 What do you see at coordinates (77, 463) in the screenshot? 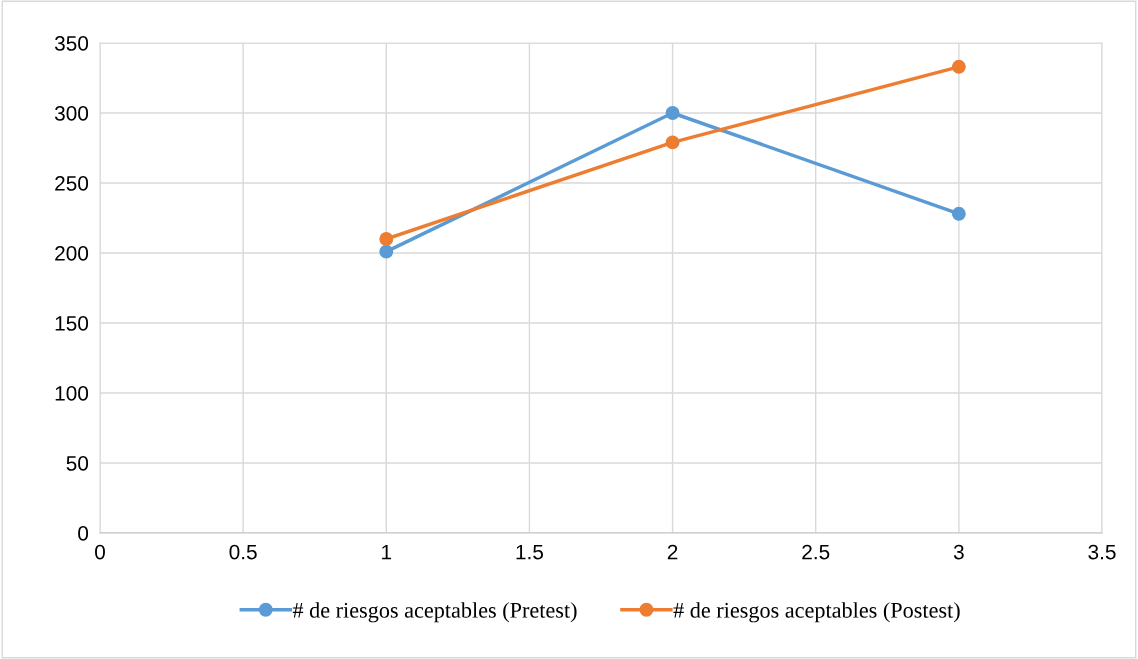
I see `y-tick-label: 50` at bounding box center [77, 463].